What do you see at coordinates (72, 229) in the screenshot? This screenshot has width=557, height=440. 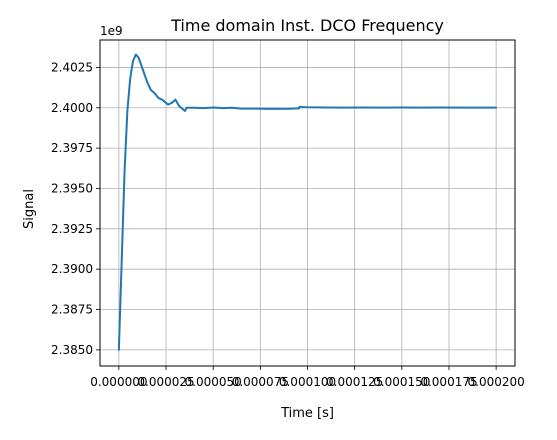 I see `y-tick-label: 2.3925` at bounding box center [72, 229].